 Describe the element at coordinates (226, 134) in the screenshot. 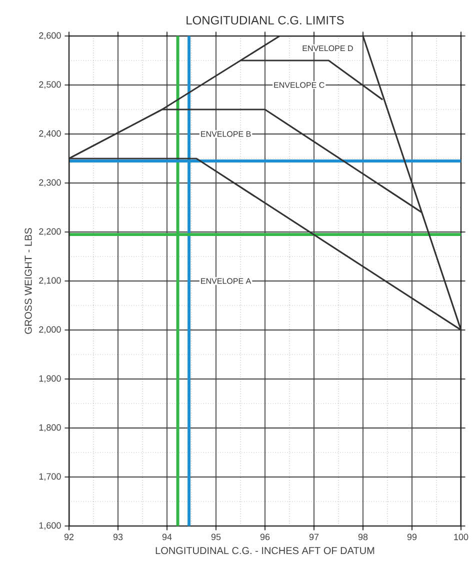

I see `annotation: ENVELOPE B` at that location.